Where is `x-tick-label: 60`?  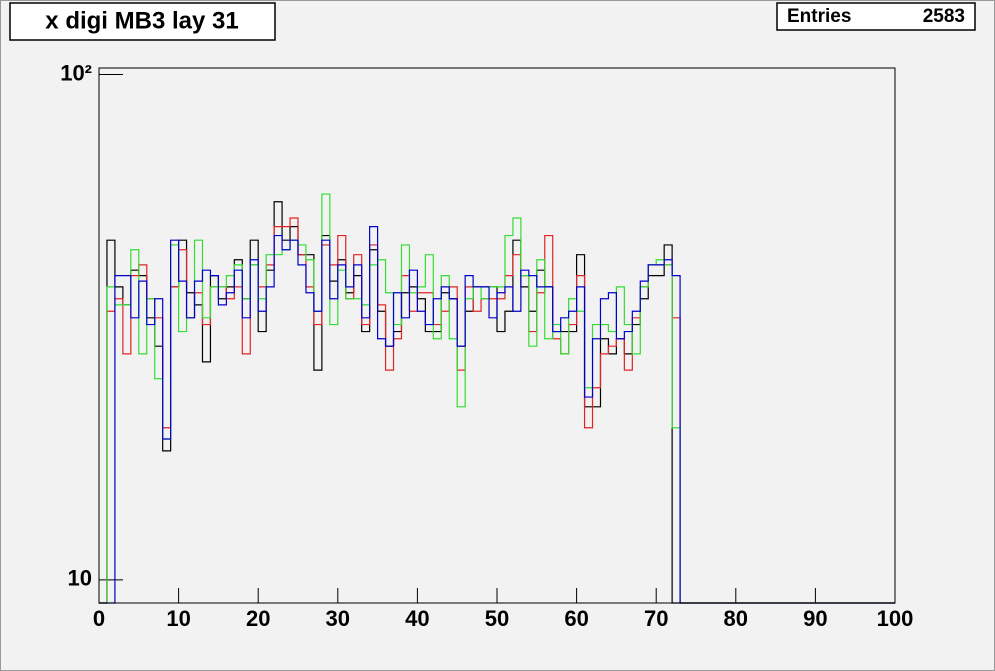 x-tick-label: 60 is located at coordinates (576, 618).